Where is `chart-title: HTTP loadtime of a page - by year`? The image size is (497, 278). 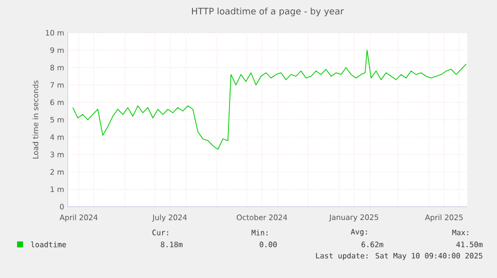 chart-title: HTTP loadtime of a page - by year is located at coordinates (268, 11).